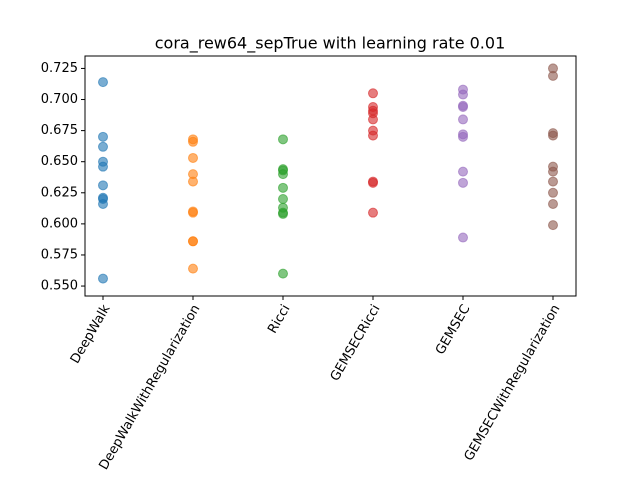 Image resolution: width=640 pixels, height=480 pixels. What do you see at coordinates (59, 254) in the screenshot?
I see `y-tick-label: 0.575` at bounding box center [59, 254].